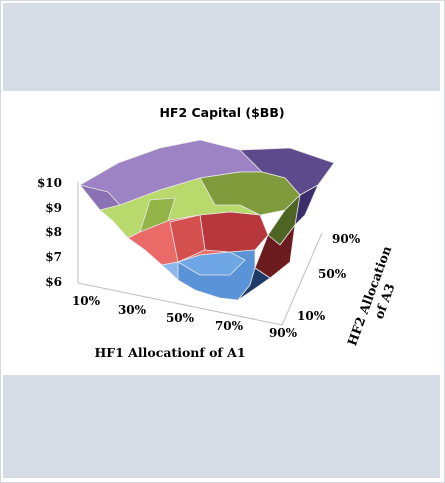  I want to click on y-axis-line, so click(302, 279).